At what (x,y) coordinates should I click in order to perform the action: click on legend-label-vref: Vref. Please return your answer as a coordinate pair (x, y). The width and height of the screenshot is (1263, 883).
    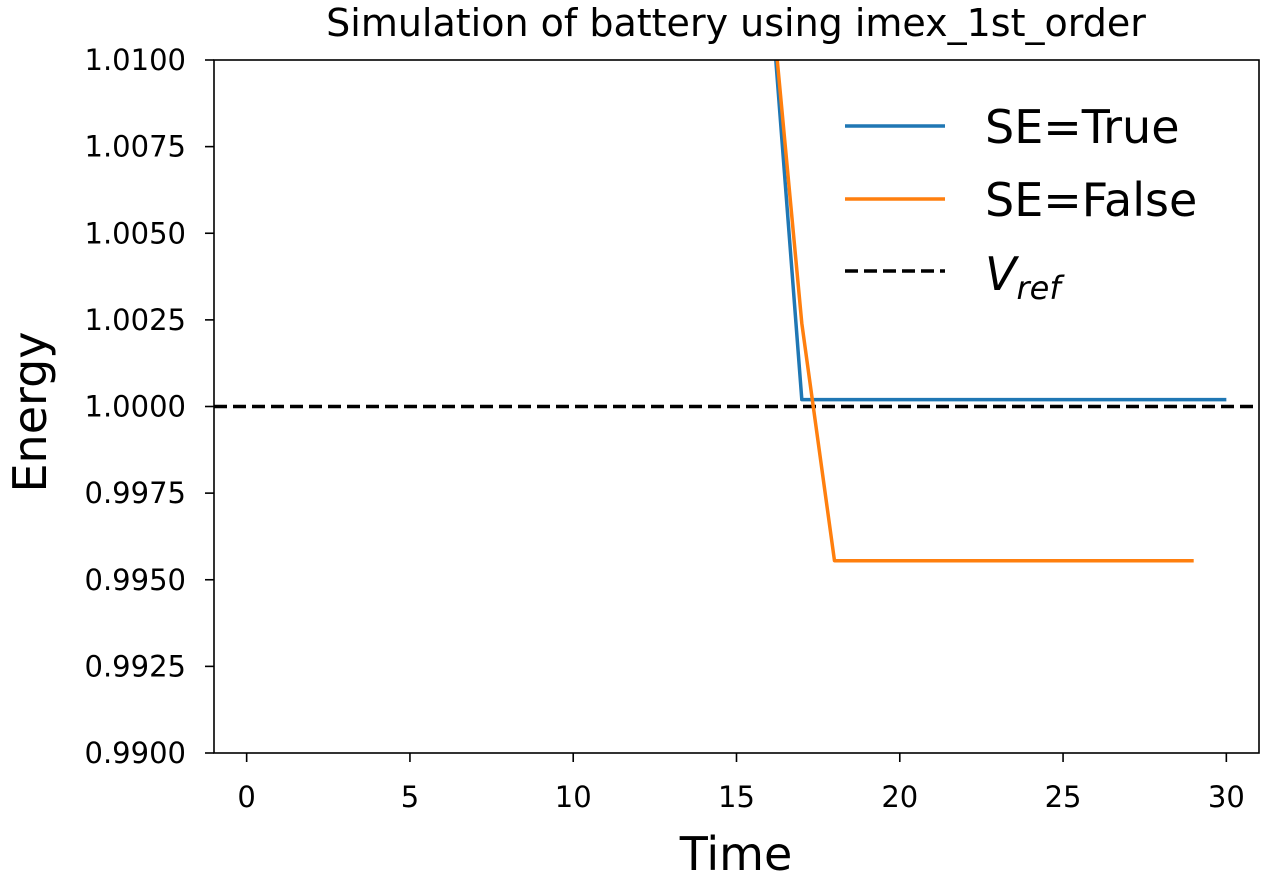
    Looking at the image, I should click on (1025, 277).